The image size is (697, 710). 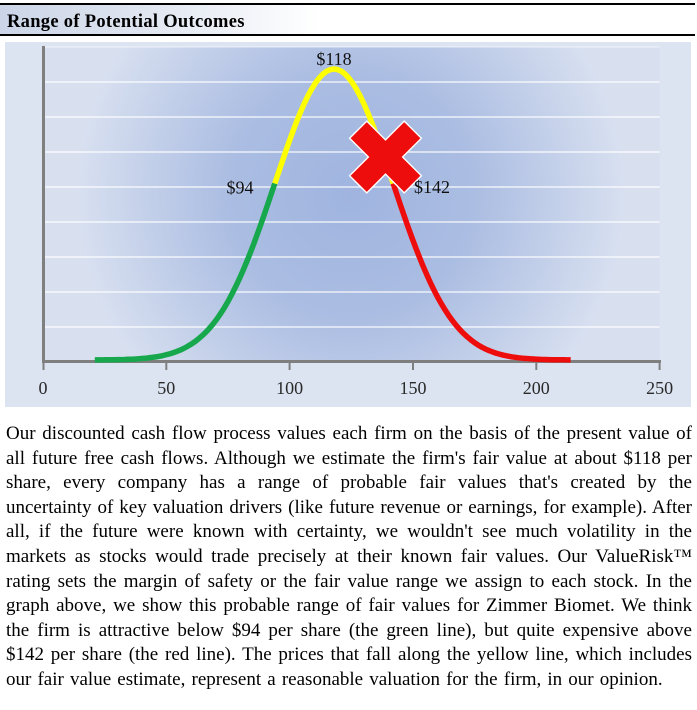 I want to click on svg-text: 50, so click(x=166, y=388).